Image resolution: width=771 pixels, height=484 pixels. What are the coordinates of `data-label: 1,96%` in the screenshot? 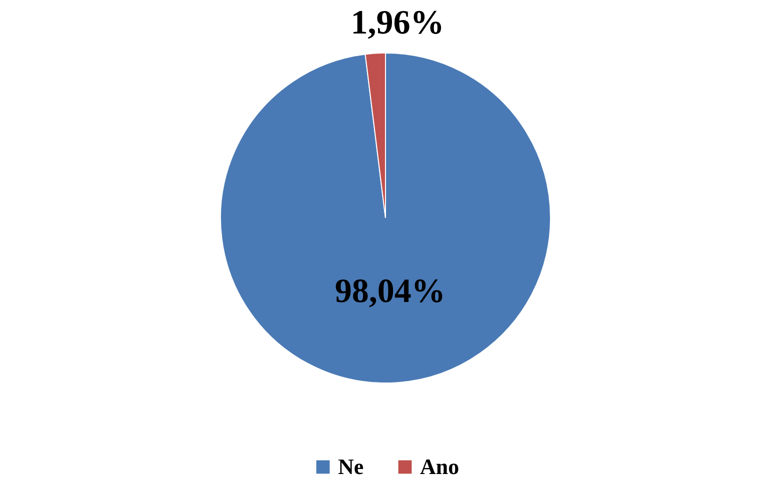 It's located at (397, 23).